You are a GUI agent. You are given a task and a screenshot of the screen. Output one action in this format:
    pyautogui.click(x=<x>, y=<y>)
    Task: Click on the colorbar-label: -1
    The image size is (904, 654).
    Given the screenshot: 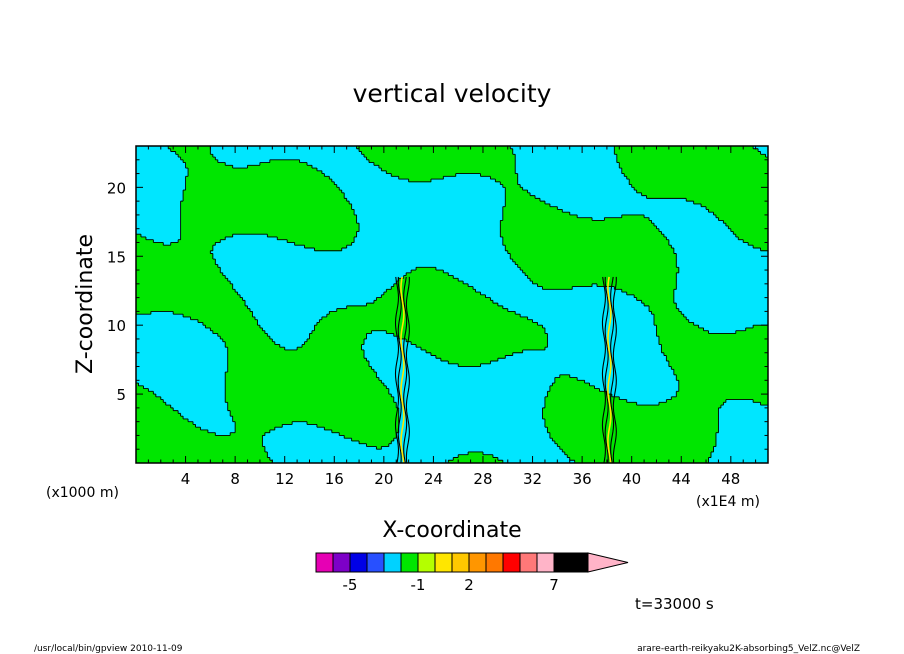 What is the action you would take?
    pyautogui.click(x=418, y=585)
    